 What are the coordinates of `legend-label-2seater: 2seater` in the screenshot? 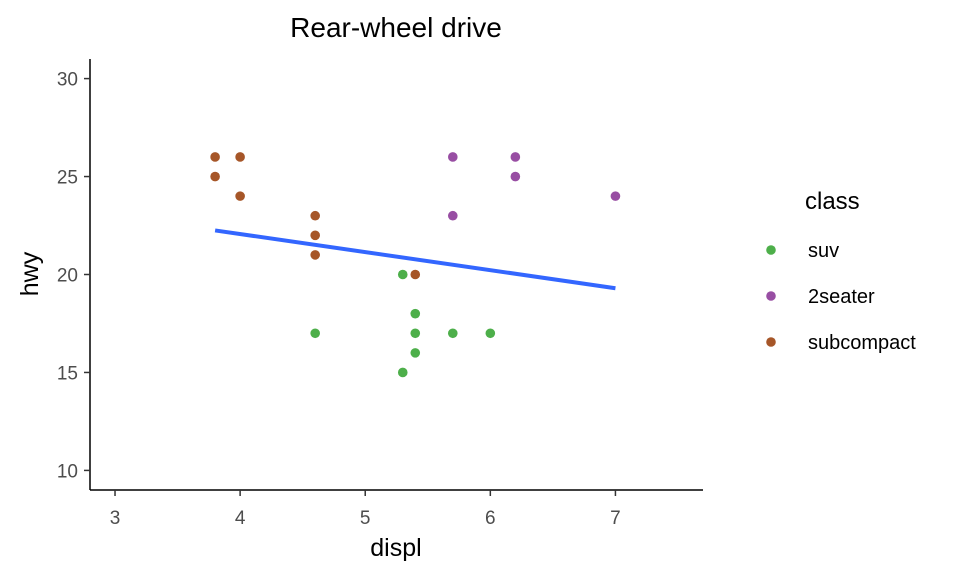 It's located at (841, 297).